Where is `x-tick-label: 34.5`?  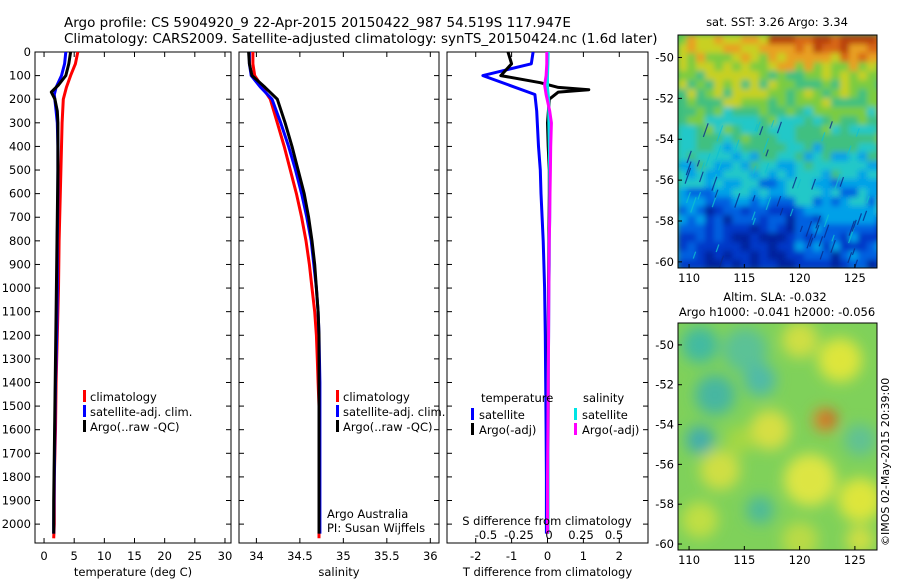
x-tick-label: 34.5 is located at coordinates (300, 556).